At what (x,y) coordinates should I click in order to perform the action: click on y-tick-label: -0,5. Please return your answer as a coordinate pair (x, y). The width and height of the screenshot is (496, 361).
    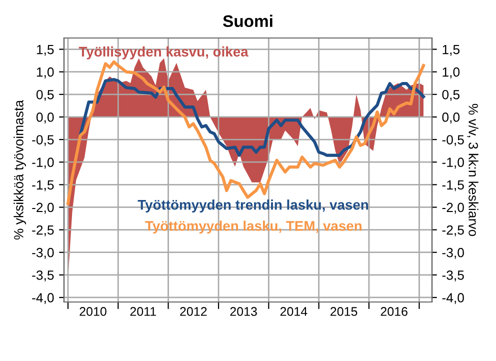
    Looking at the image, I should click on (43, 140).